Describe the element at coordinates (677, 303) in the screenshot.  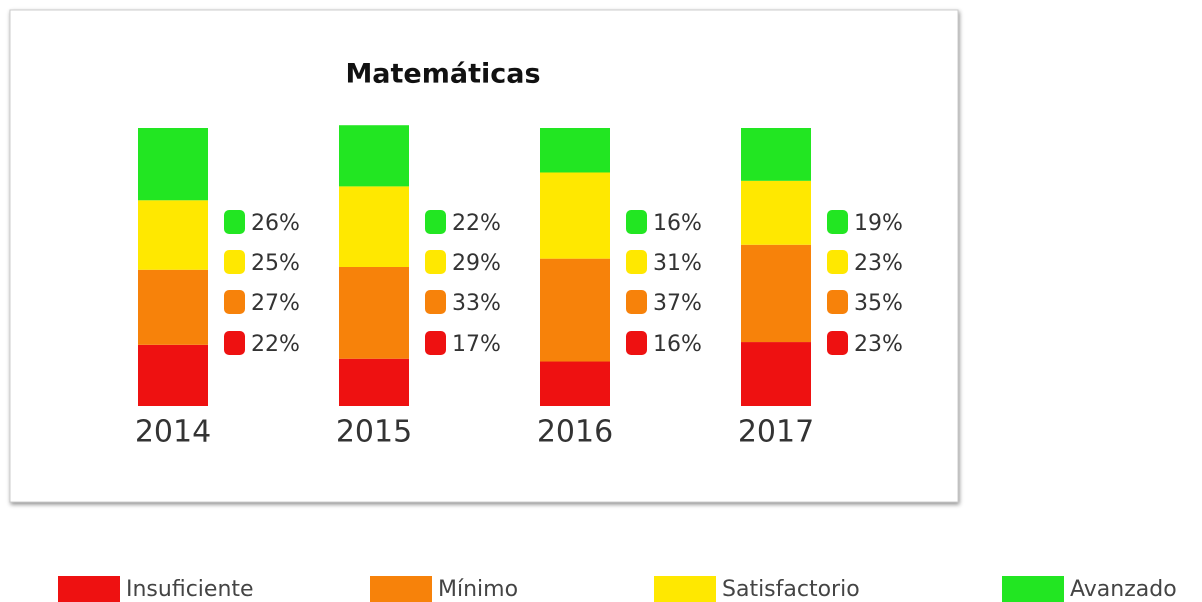
I see `data-label: 37%` at that location.